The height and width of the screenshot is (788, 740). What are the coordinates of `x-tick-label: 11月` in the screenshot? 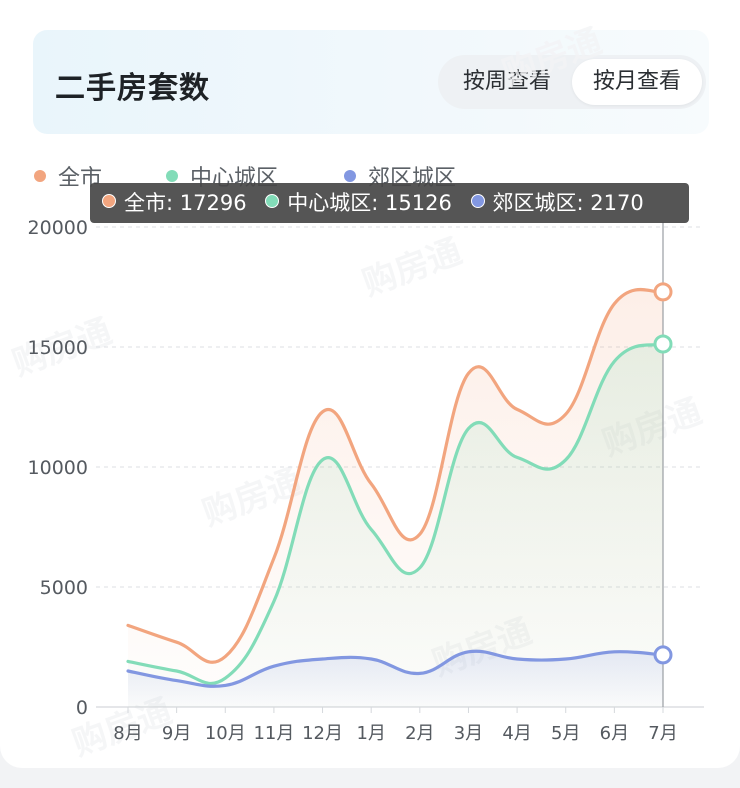 It's located at (273, 733).